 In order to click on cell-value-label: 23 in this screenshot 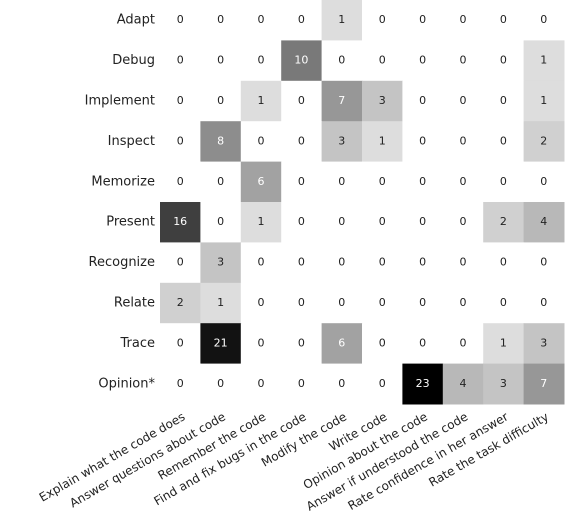, I will do `click(423, 383)`.